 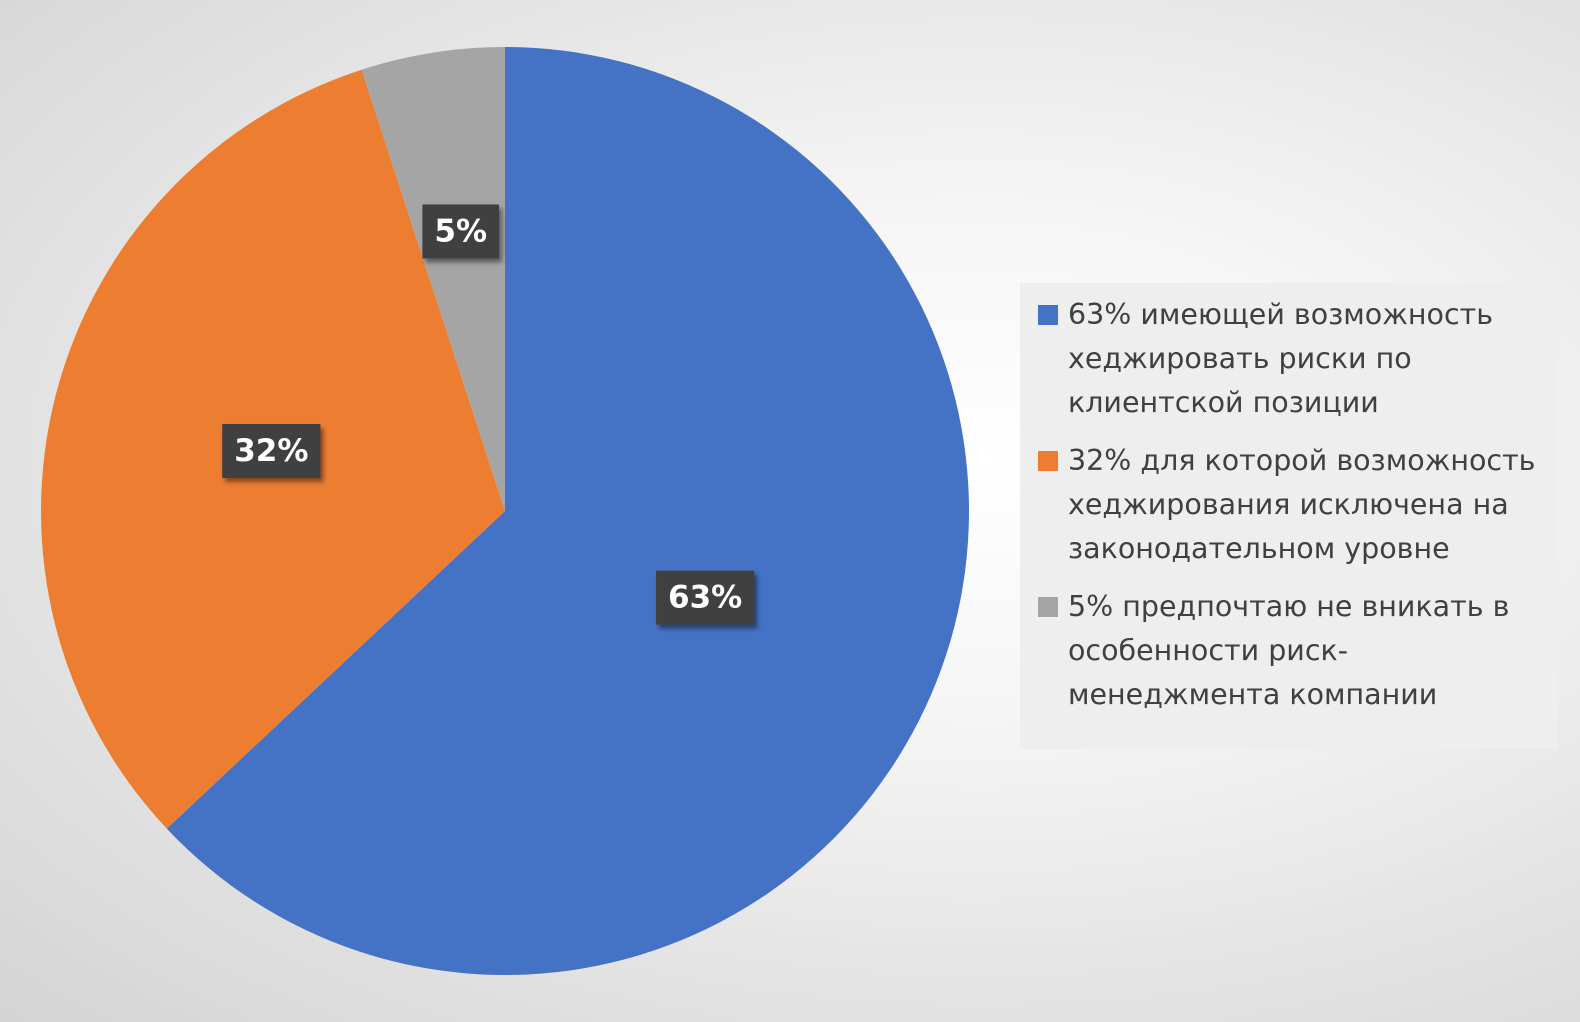 I want to click on data-label-1: 63%, so click(x=705, y=597).